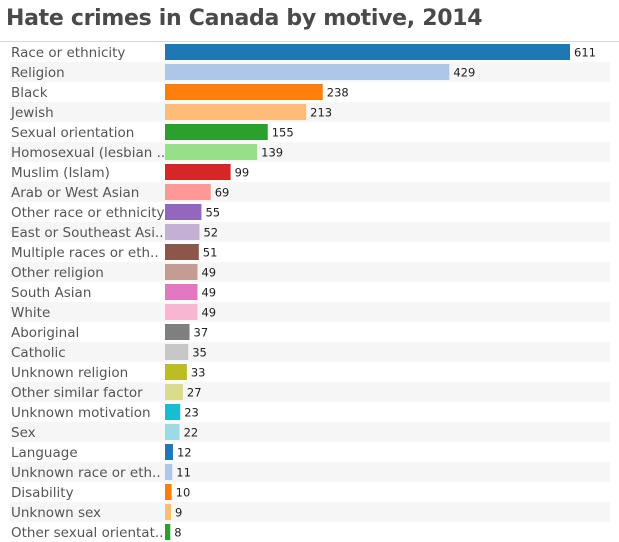 Image resolution: width=619 pixels, height=542 pixels. What do you see at coordinates (23, 433) in the screenshot?
I see `category-label: Sex` at bounding box center [23, 433].